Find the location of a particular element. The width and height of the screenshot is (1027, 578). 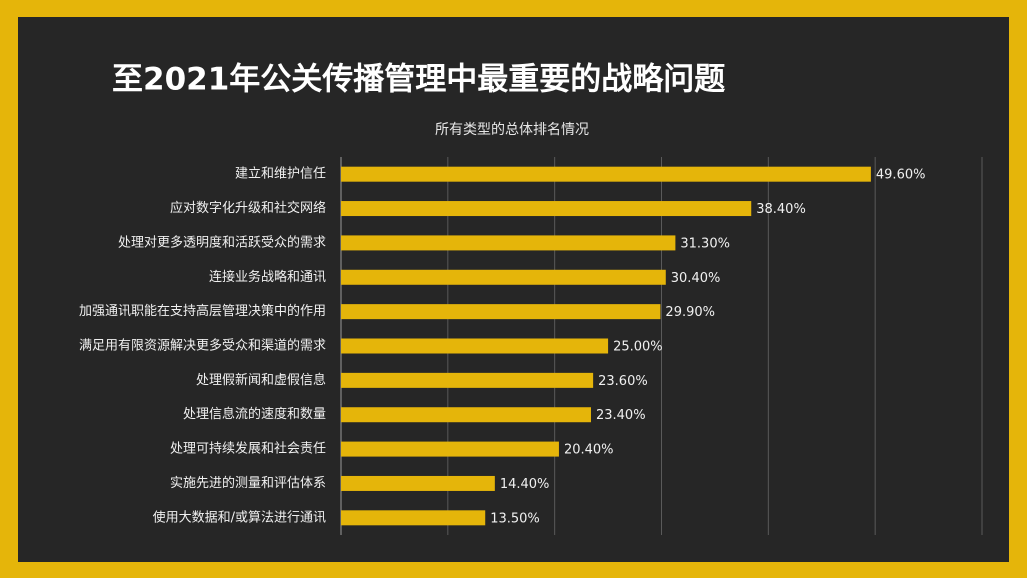

chart-subtitle: 所有类型的总体排名情况 is located at coordinates (512, 130).